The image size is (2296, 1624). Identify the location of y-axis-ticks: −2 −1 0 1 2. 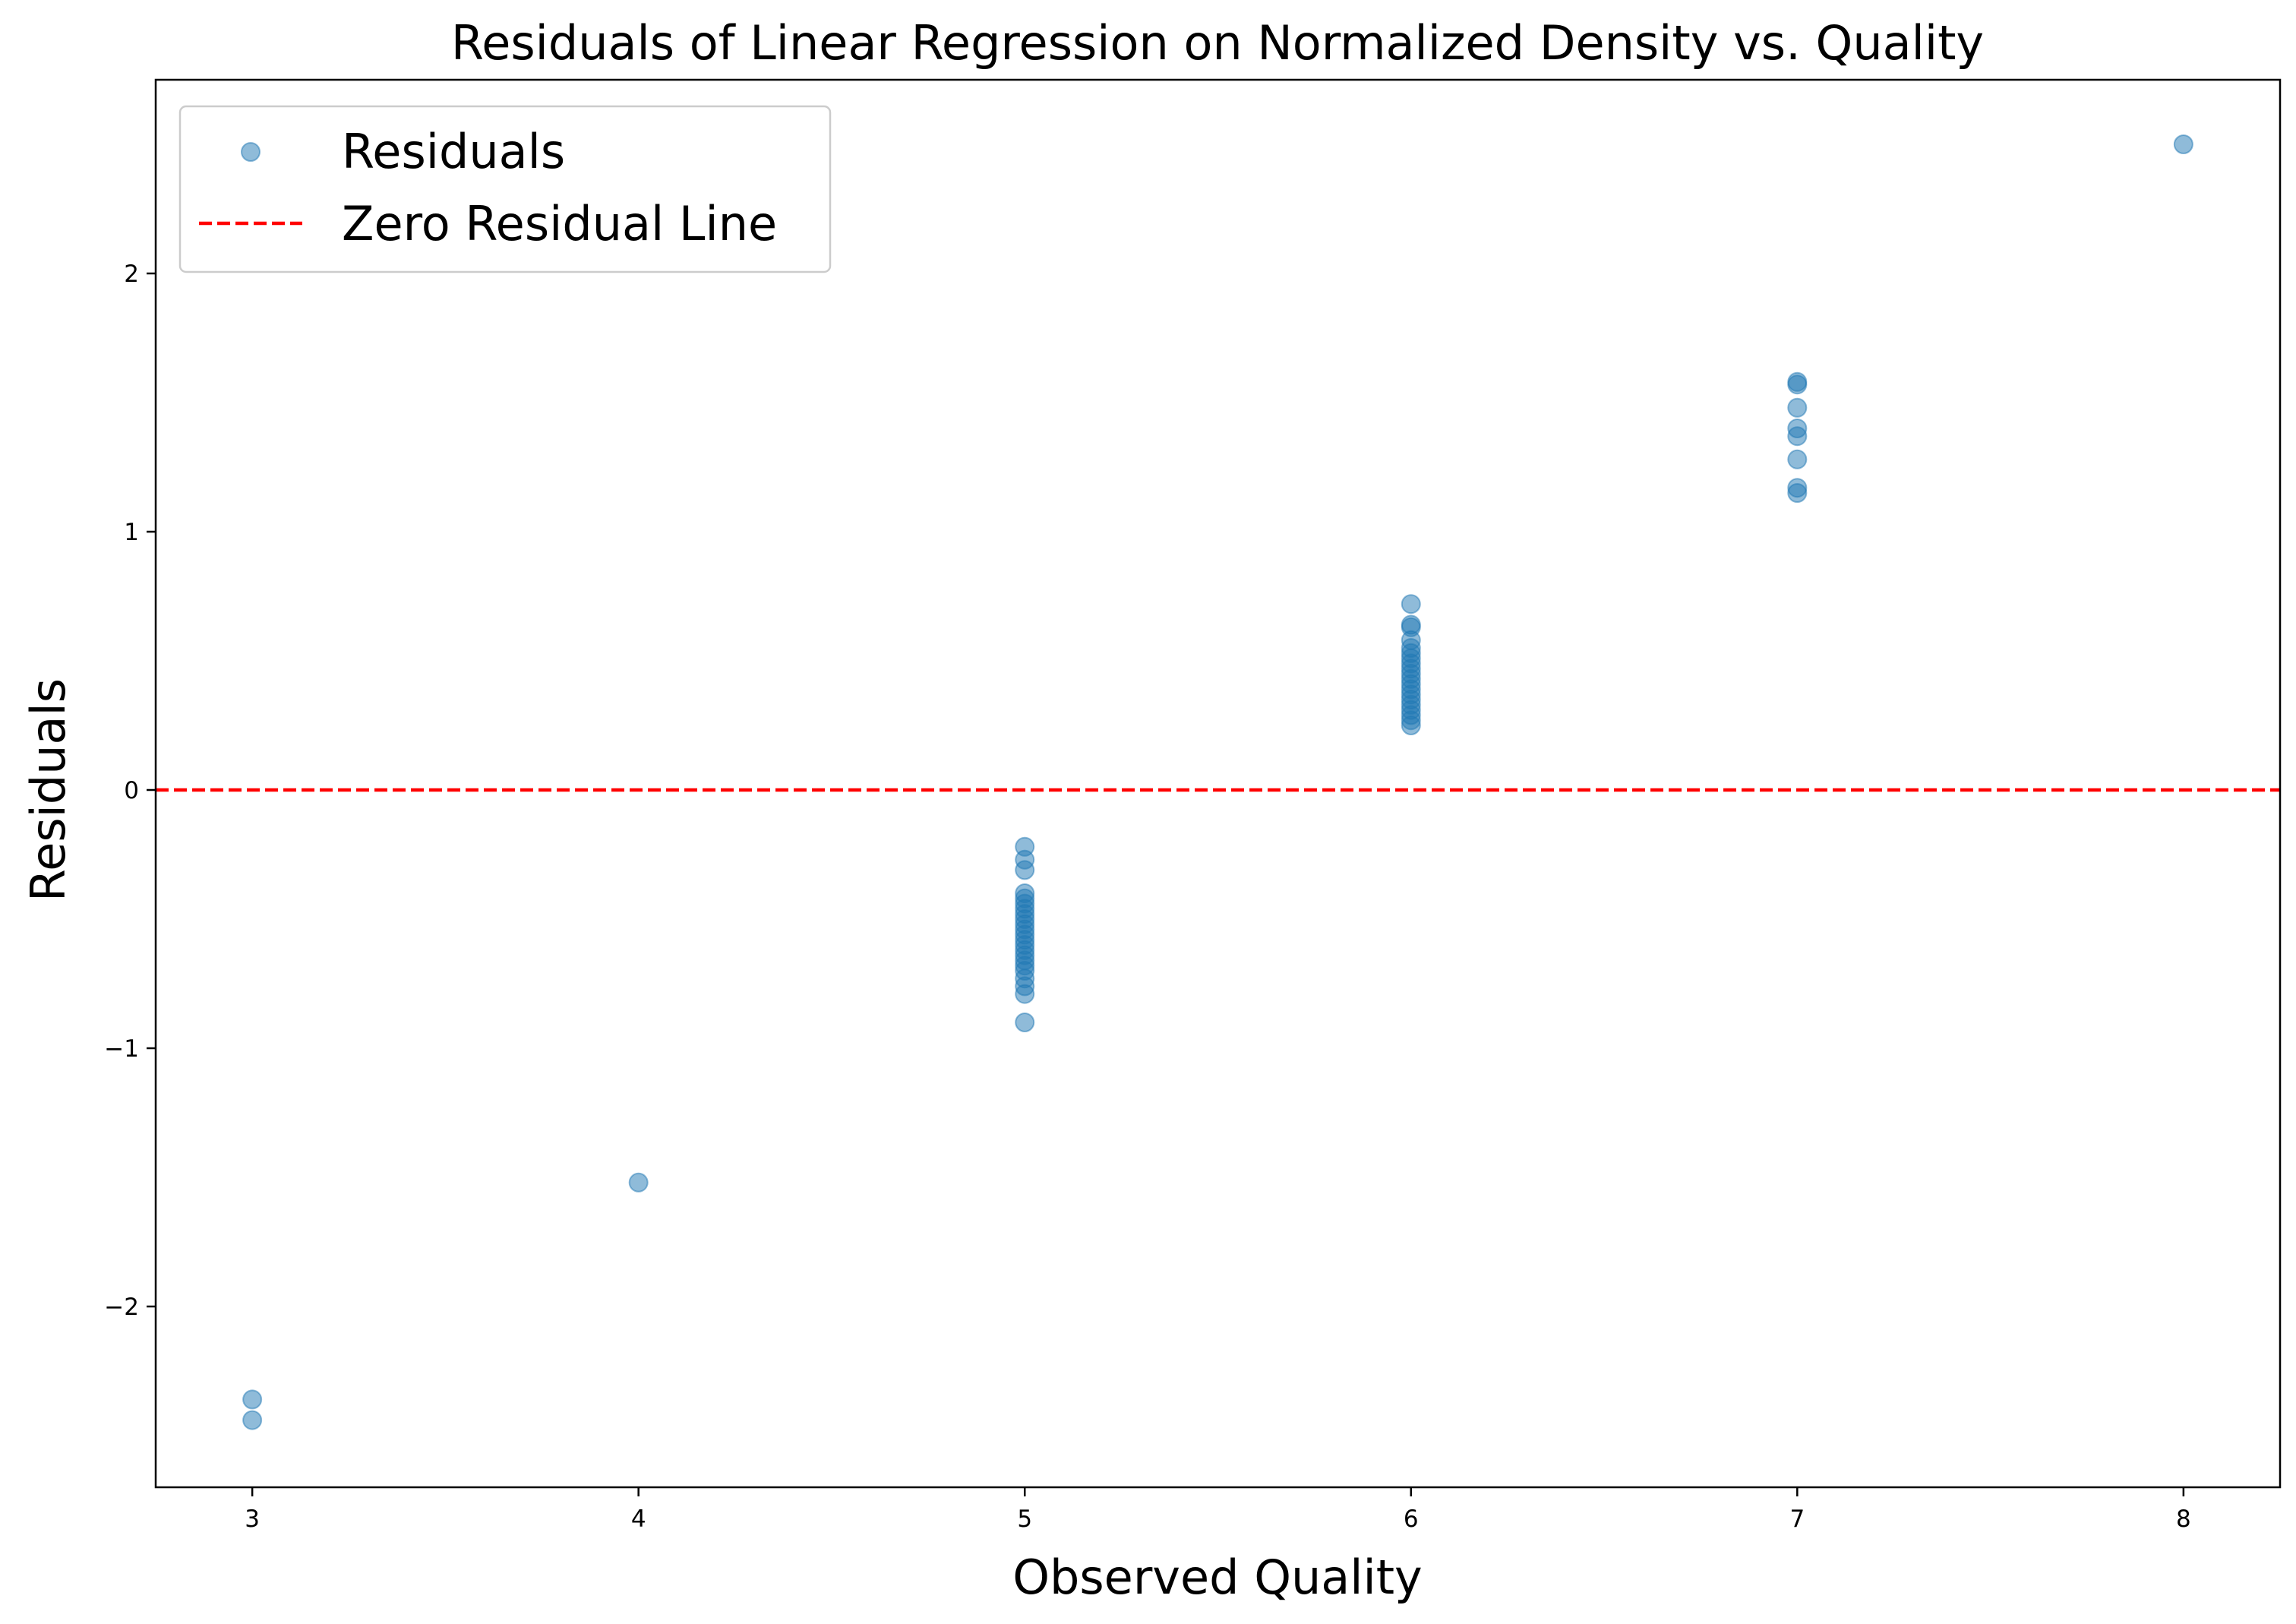
(130, 791).